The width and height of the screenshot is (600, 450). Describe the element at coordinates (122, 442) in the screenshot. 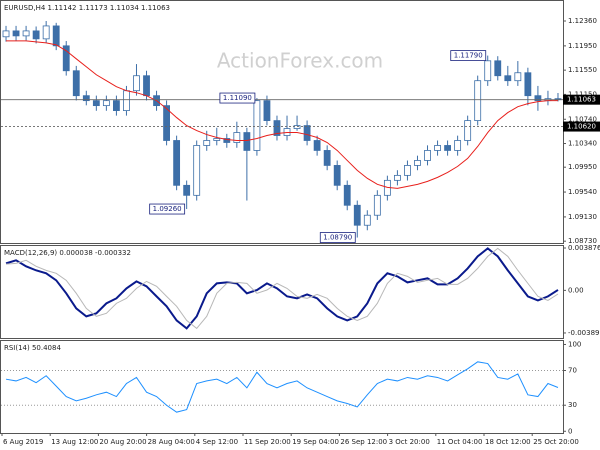

I see `x-tick-label: 20 Aug 20:00` at that location.